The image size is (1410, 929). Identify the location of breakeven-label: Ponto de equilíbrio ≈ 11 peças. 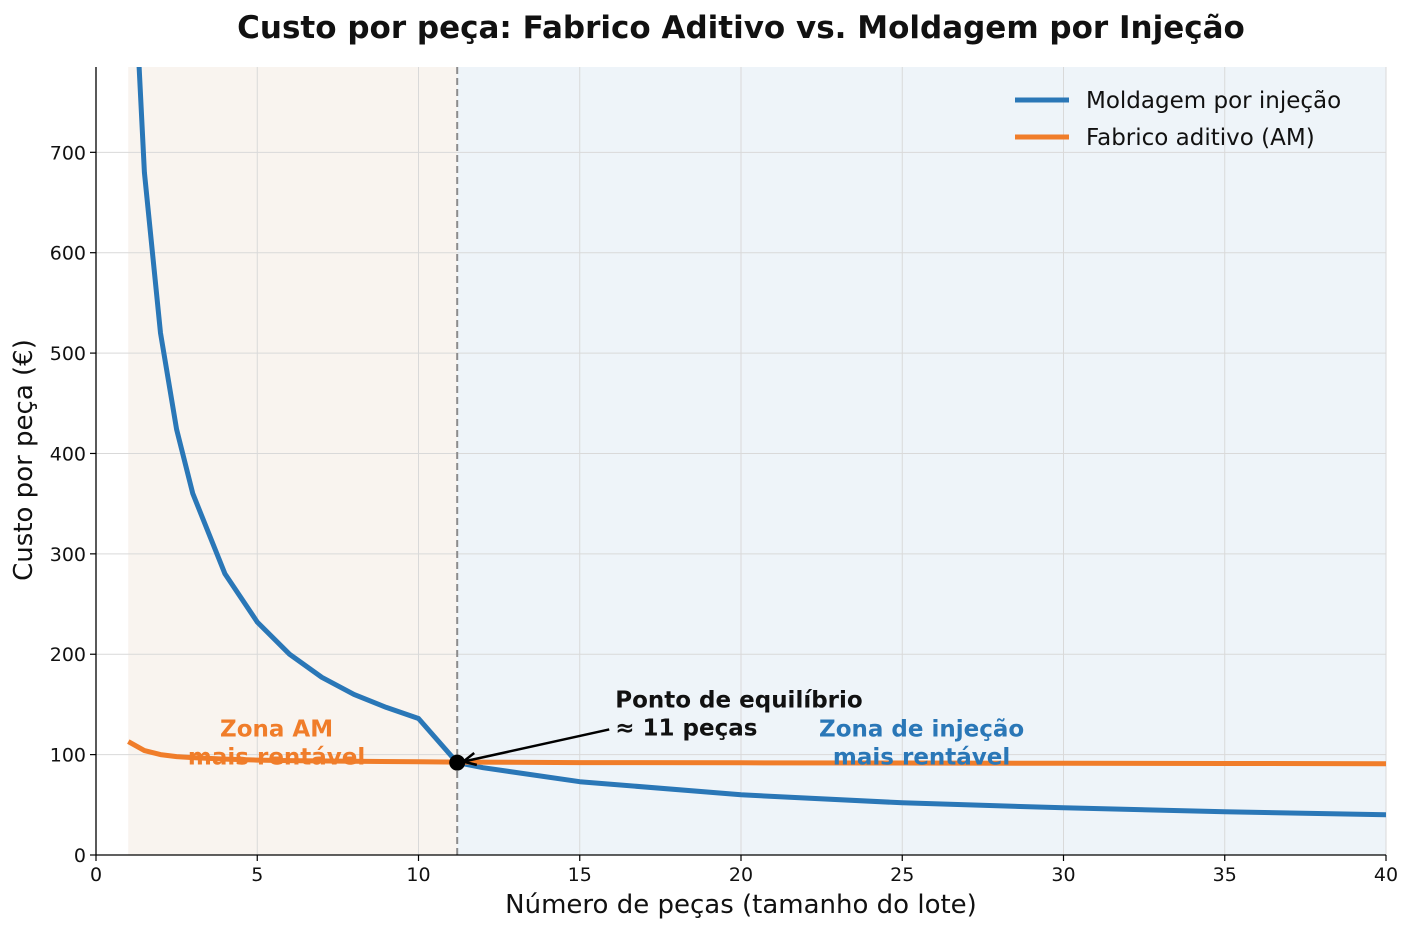
(739, 714).